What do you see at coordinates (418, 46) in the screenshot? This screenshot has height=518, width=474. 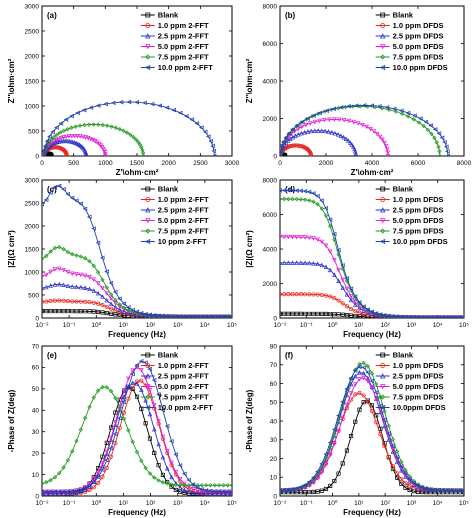 I see `legend-label: 5.0 ppm DFDS` at bounding box center [418, 46].